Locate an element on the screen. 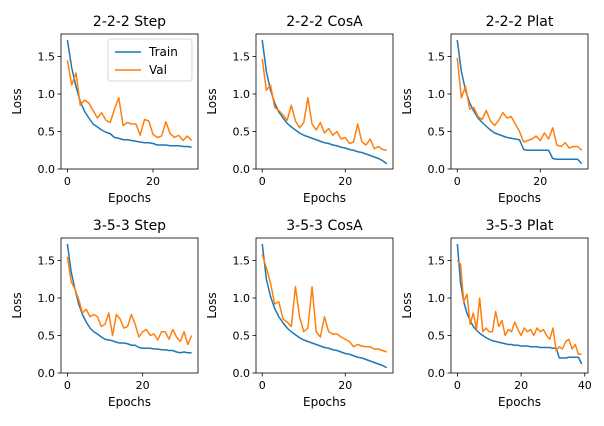 Image resolution: width=604 pixels, height=426 pixels. panel-2: 2-2-2 CosA 0 20 0.0 0.5 1.0 1.5 Epochs Loss is located at coordinates (299, 109).